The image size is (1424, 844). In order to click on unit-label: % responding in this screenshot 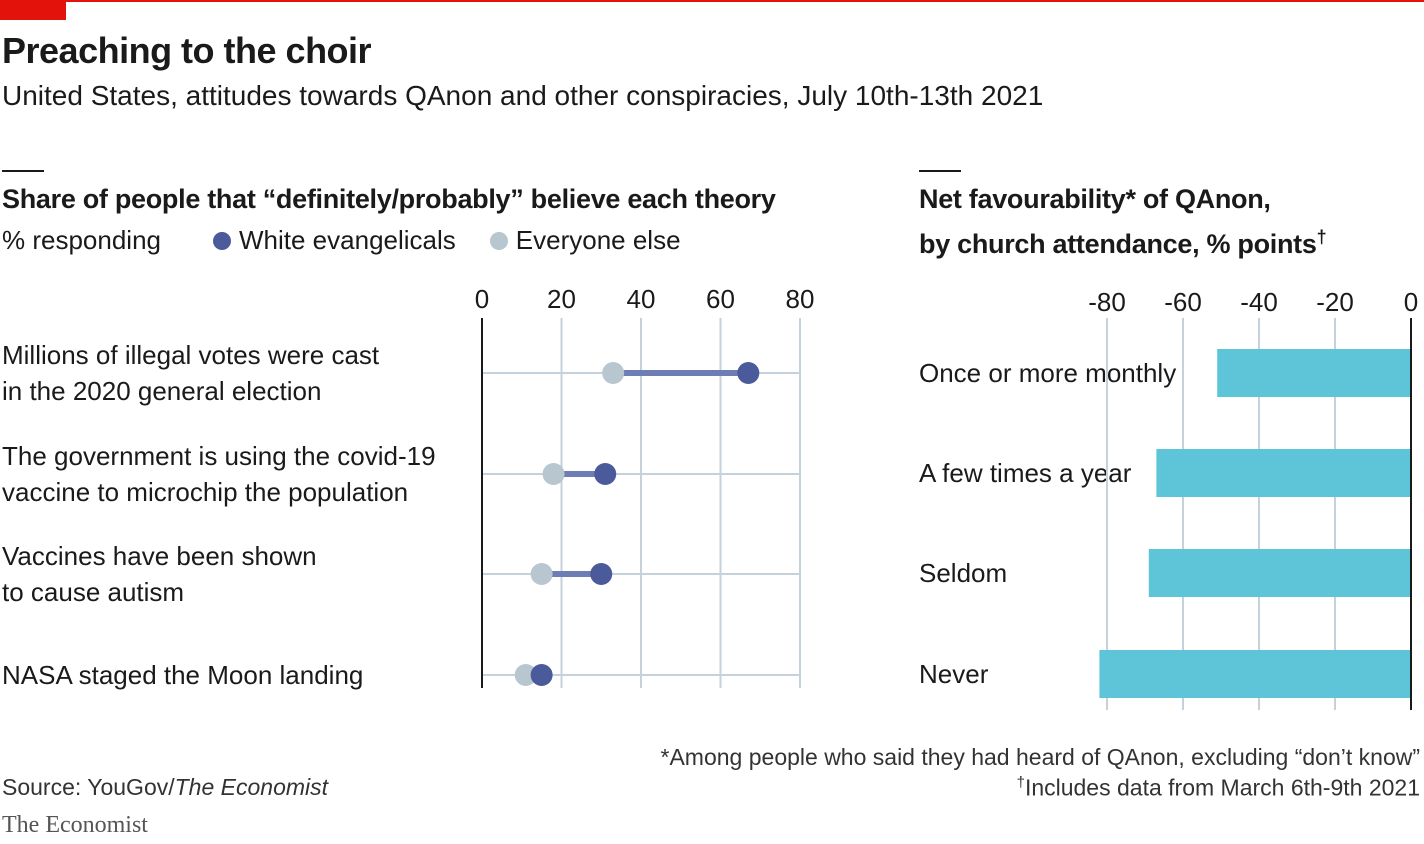, I will do `click(81, 240)`.